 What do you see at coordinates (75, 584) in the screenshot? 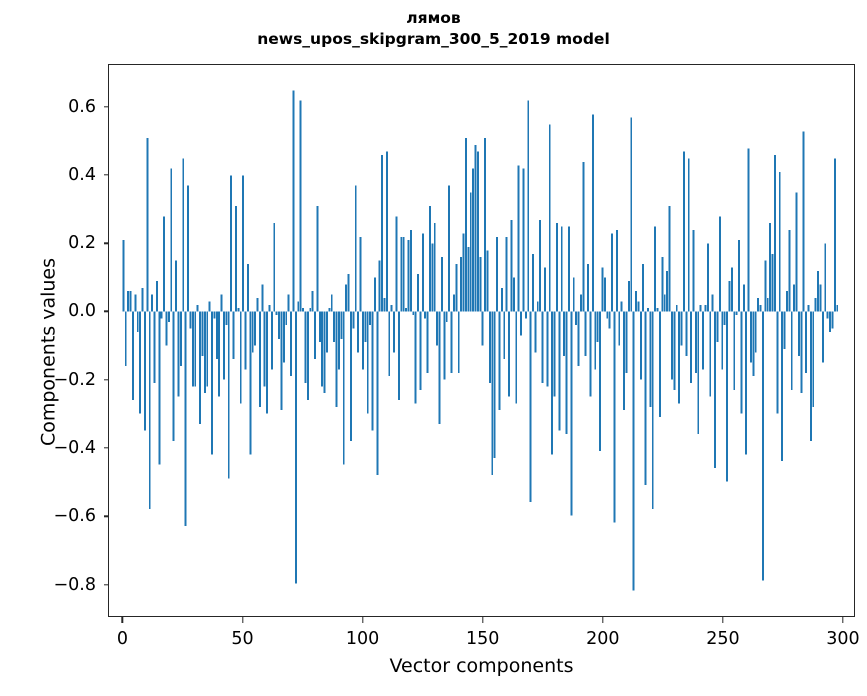
I see `y-tick-label: −0.8` at bounding box center [75, 584].